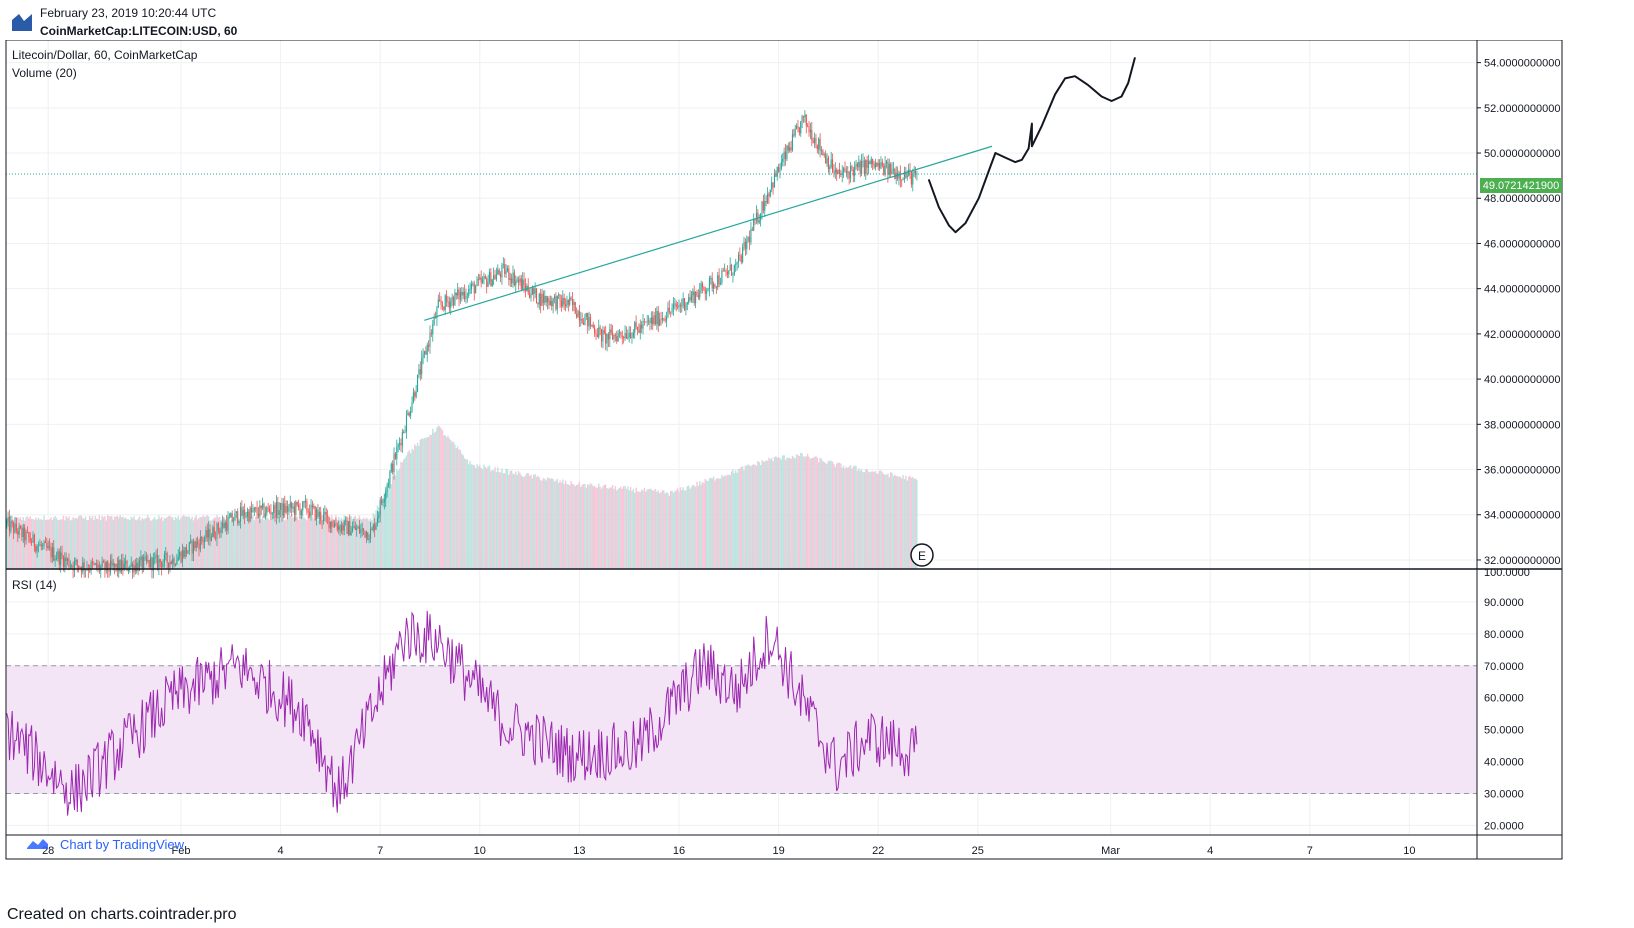 The height and width of the screenshot is (928, 1634). I want to click on x-tick-label: 25, so click(978, 851).